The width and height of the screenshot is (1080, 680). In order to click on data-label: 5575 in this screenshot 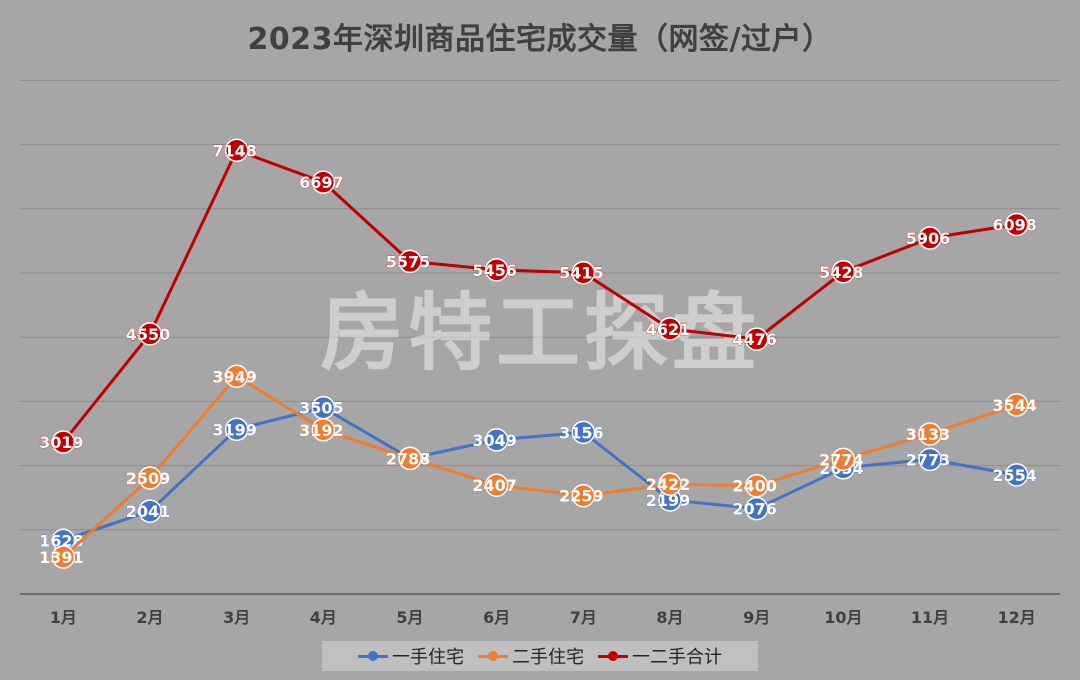, I will do `click(408, 261)`.